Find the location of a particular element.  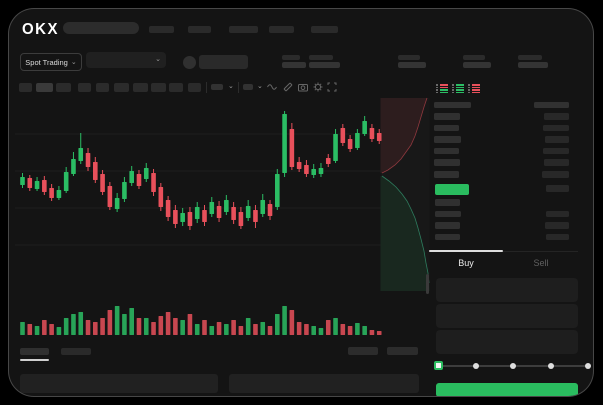

toolbar-divider is located at coordinates (206, 87).